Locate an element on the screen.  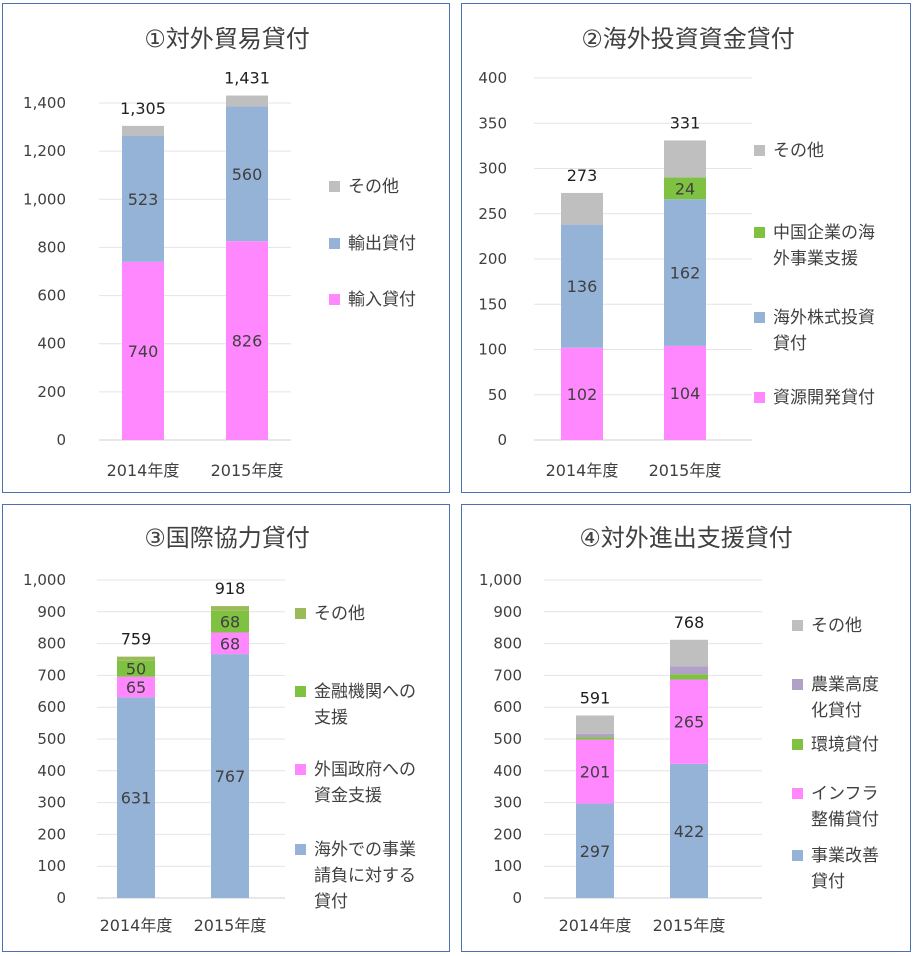
legend-label: 輸入貸付 is located at coordinates (382, 300).